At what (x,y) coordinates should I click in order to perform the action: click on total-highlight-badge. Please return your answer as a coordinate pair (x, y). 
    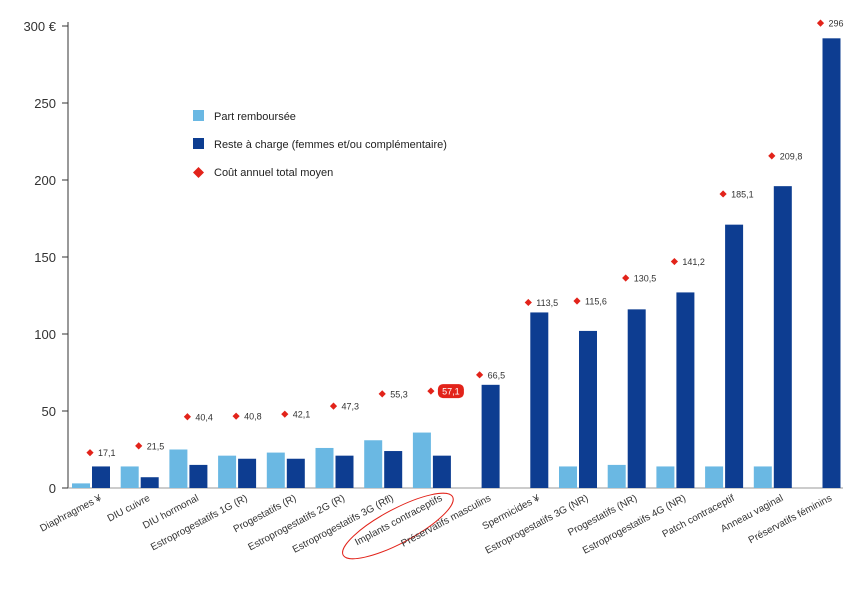
    Looking at the image, I should click on (450, 391).